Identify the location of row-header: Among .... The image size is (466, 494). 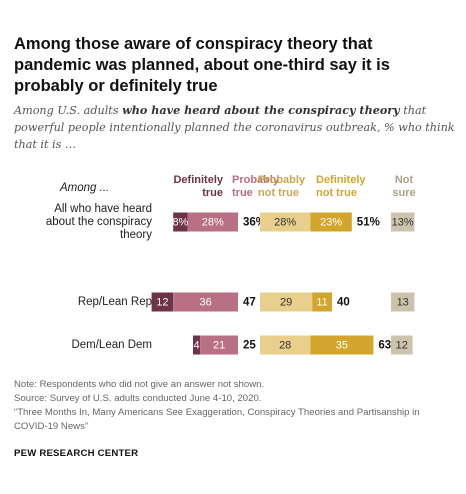
(84, 188).